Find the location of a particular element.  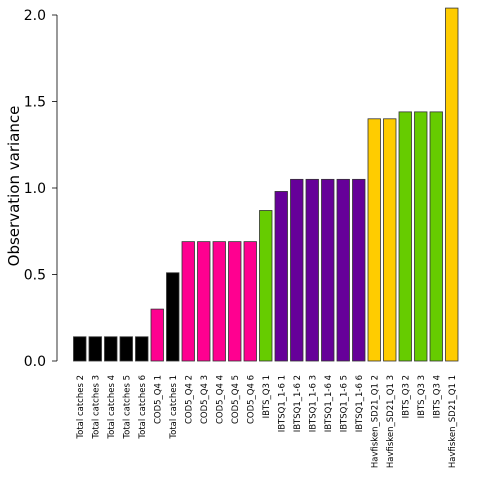

x-tick-label: IBTS_Q3 3 is located at coordinates (422, 396).